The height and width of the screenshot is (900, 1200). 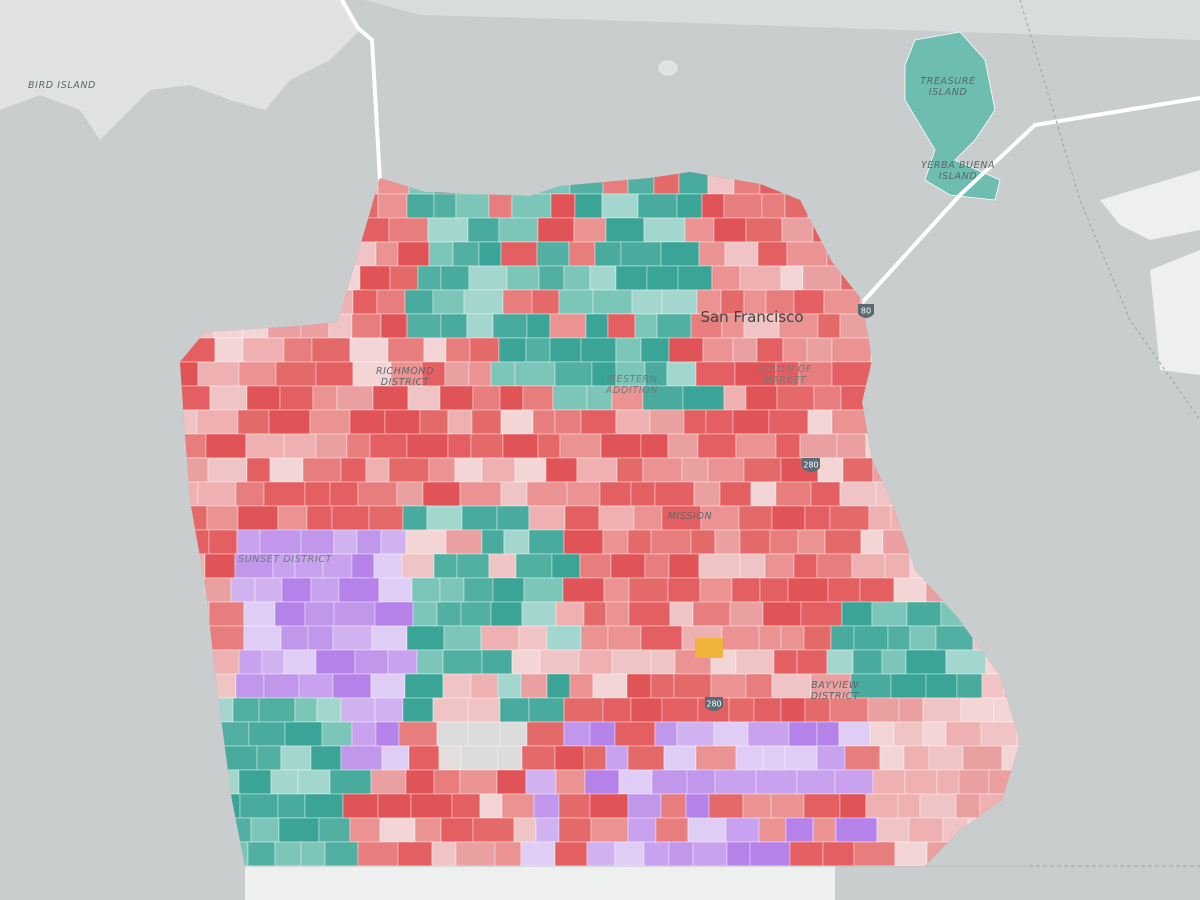 I want to click on county-line, so click(x=1109, y=210).